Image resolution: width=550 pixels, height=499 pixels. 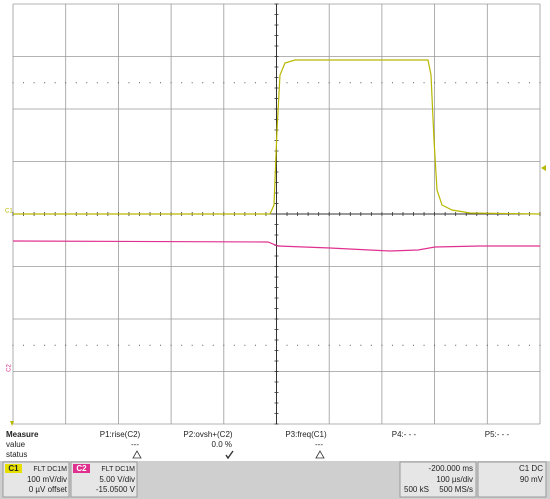 What do you see at coordinates (276, 246) in the screenshot?
I see `c2-trace` at bounding box center [276, 246].